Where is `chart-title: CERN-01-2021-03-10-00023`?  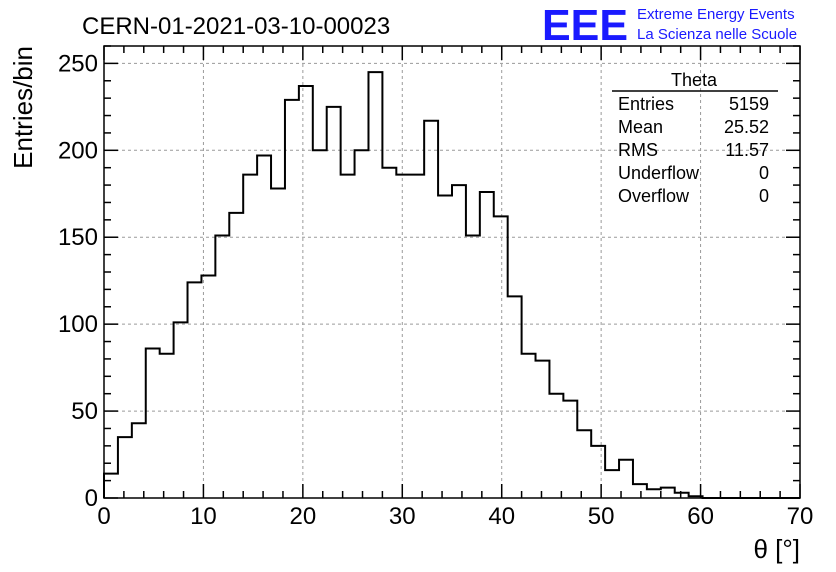
chart-title: CERN-01-2021-03-10-00023 is located at coordinates (236, 26).